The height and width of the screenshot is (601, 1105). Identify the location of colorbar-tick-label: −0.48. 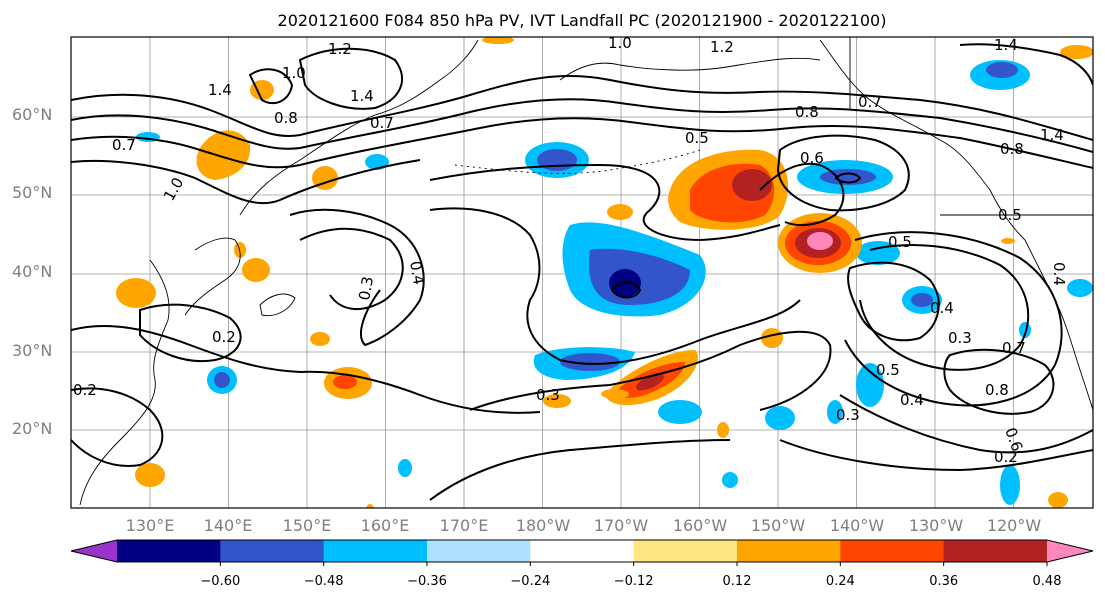
(324, 581).